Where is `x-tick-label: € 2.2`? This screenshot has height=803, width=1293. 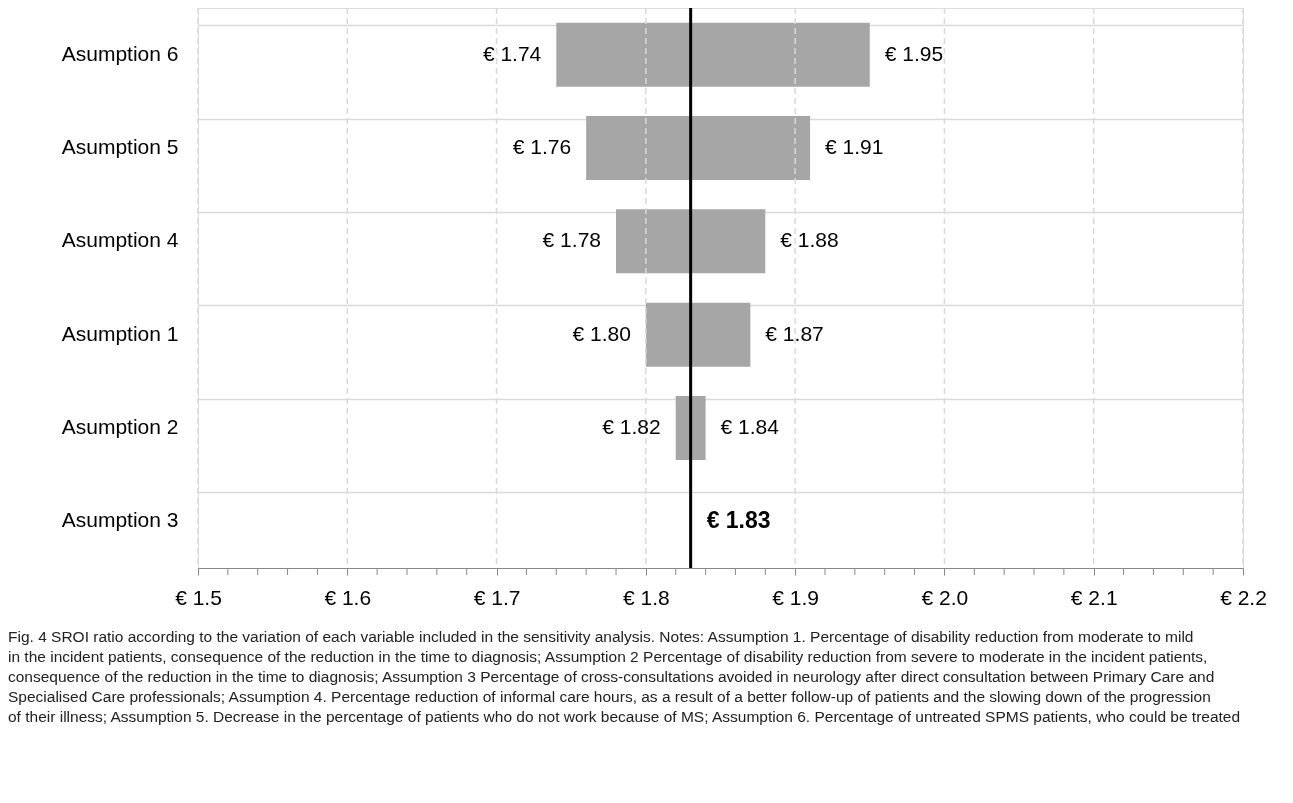 x-tick-label: € 2.2 is located at coordinates (1243, 597).